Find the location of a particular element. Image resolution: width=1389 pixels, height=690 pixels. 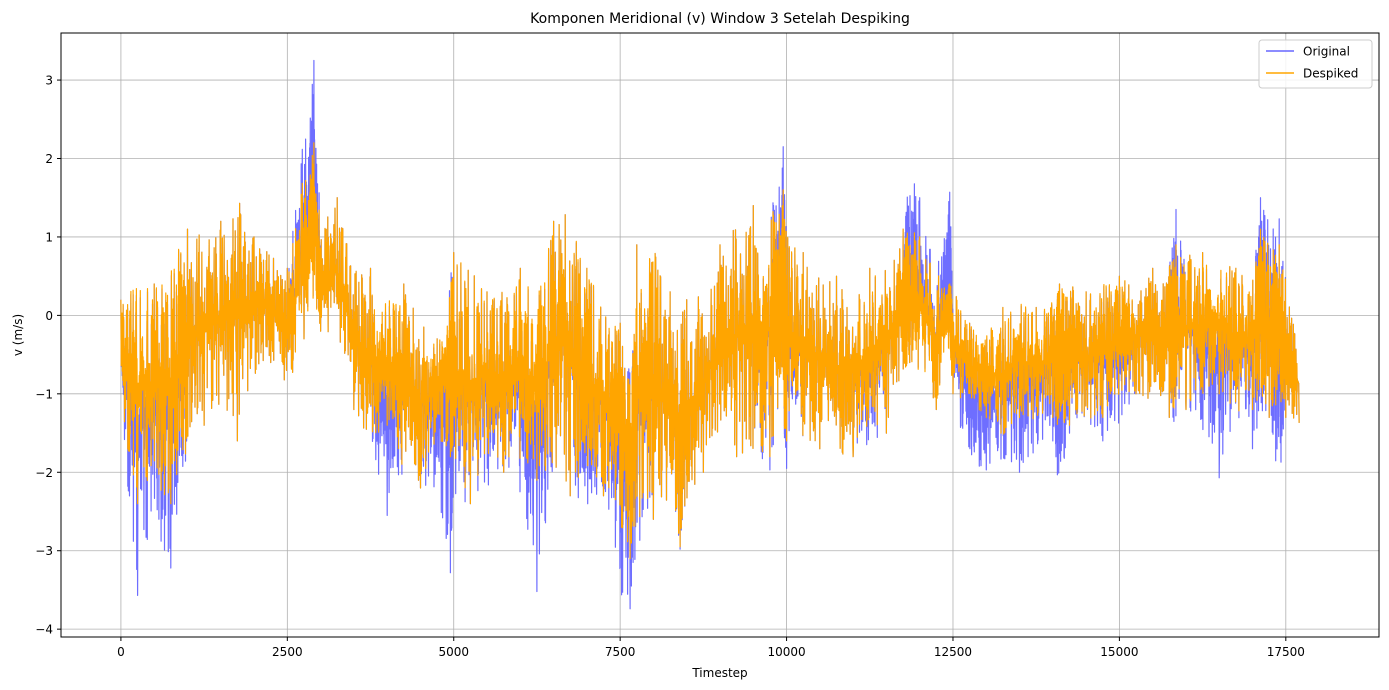

x-tick-label-1: 2500 is located at coordinates (287, 652).